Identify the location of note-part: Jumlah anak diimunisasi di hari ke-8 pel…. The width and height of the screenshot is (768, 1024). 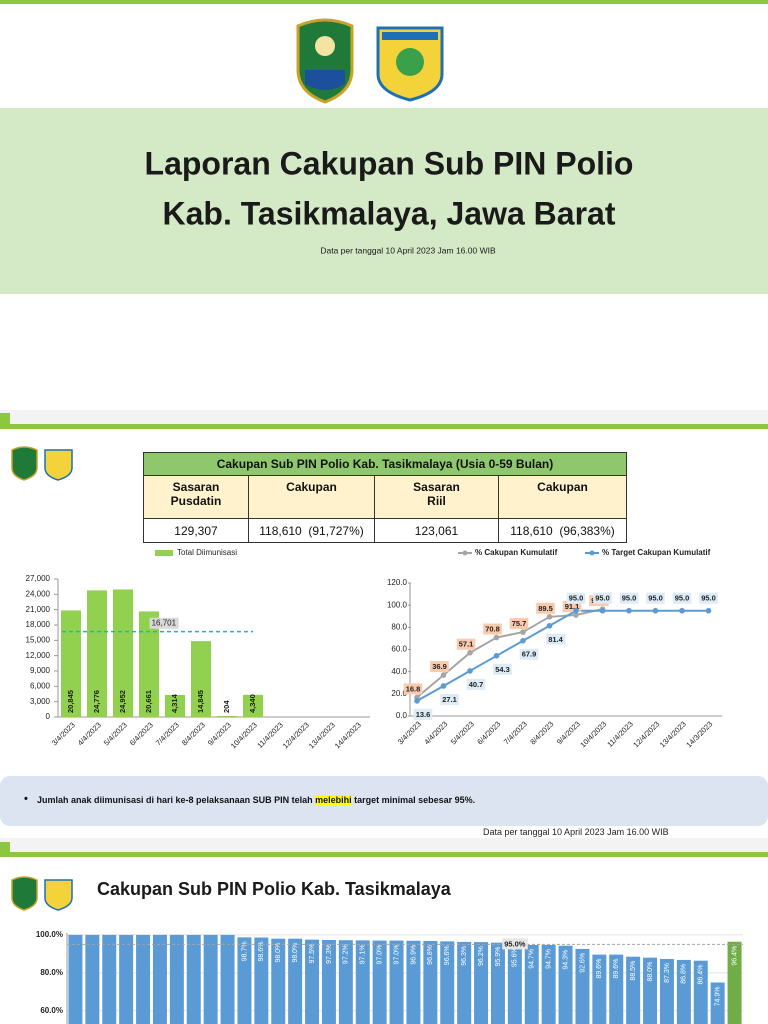
(176, 800).